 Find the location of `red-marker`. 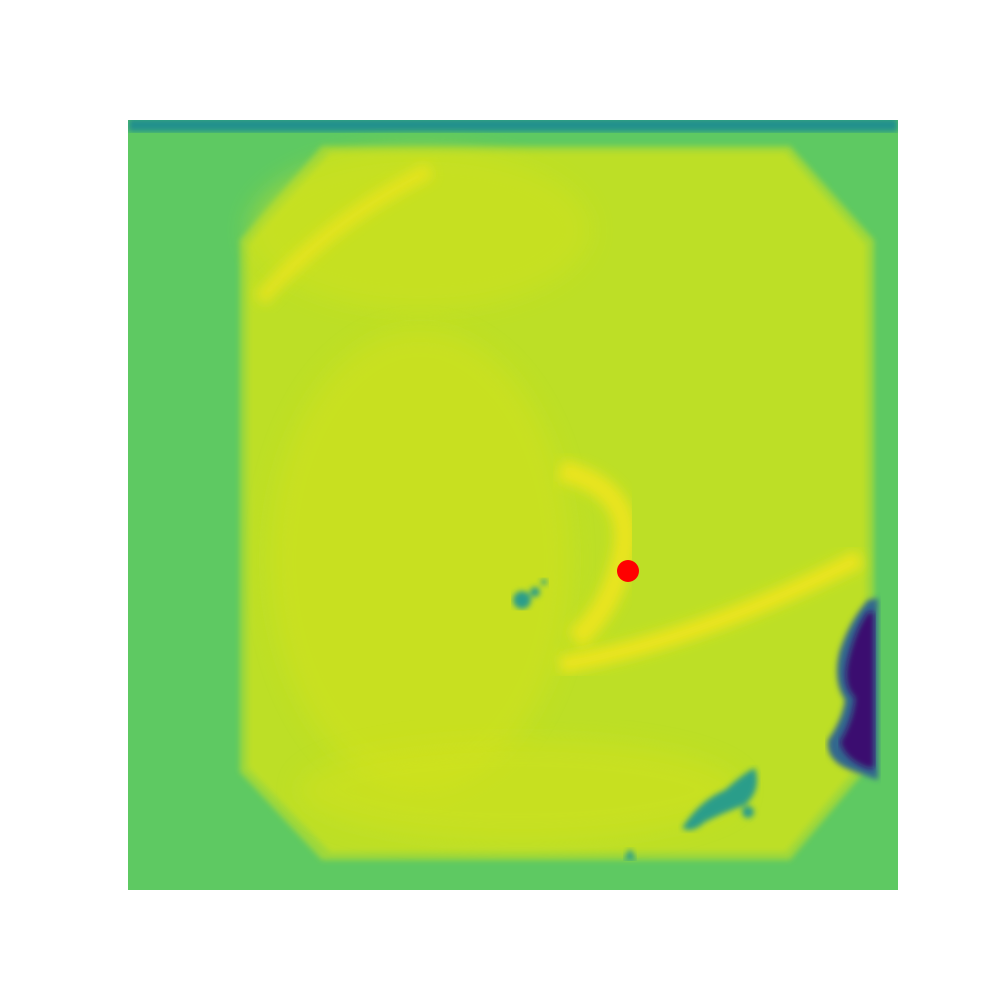

red-marker is located at coordinates (628, 571).